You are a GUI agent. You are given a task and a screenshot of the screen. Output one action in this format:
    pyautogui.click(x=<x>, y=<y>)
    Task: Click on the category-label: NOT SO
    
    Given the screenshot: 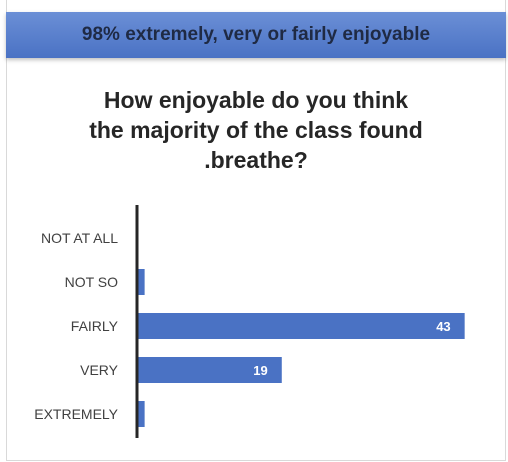 What is the action you would take?
    pyautogui.click(x=92, y=282)
    